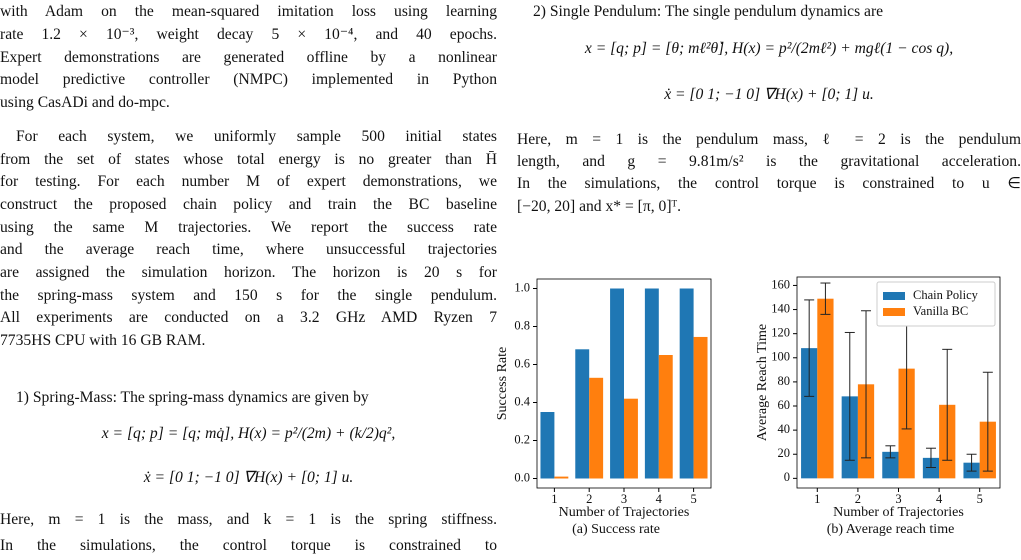 The height and width of the screenshot is (560, 1021). Describe the element at coordinates (599, 206) in the screenshot. I see `text-line: [−20, 20] and x* = [π, 0]ᵀ.` at that location.